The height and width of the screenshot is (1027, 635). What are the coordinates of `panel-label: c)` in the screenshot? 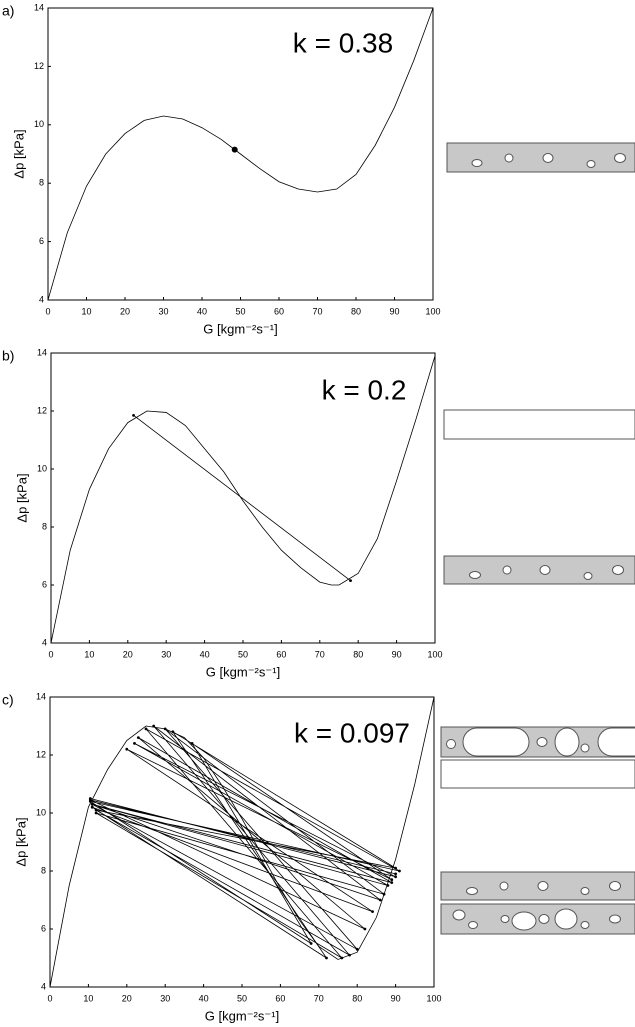 It's located at (8, 700).